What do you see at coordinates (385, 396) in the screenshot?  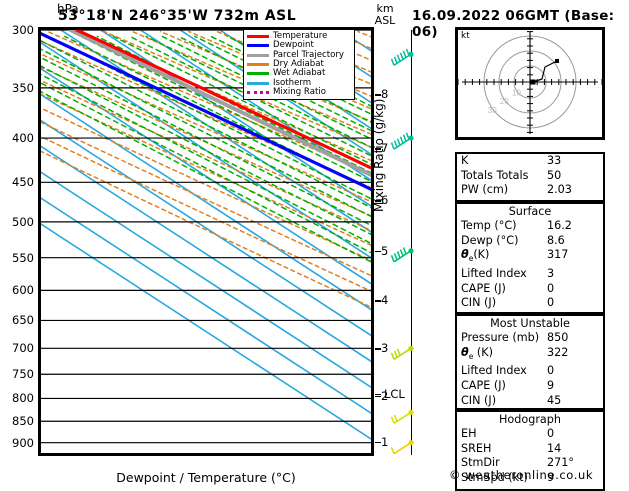 I see `altitude-tick-label: 2` at bounding box center [385, 396].